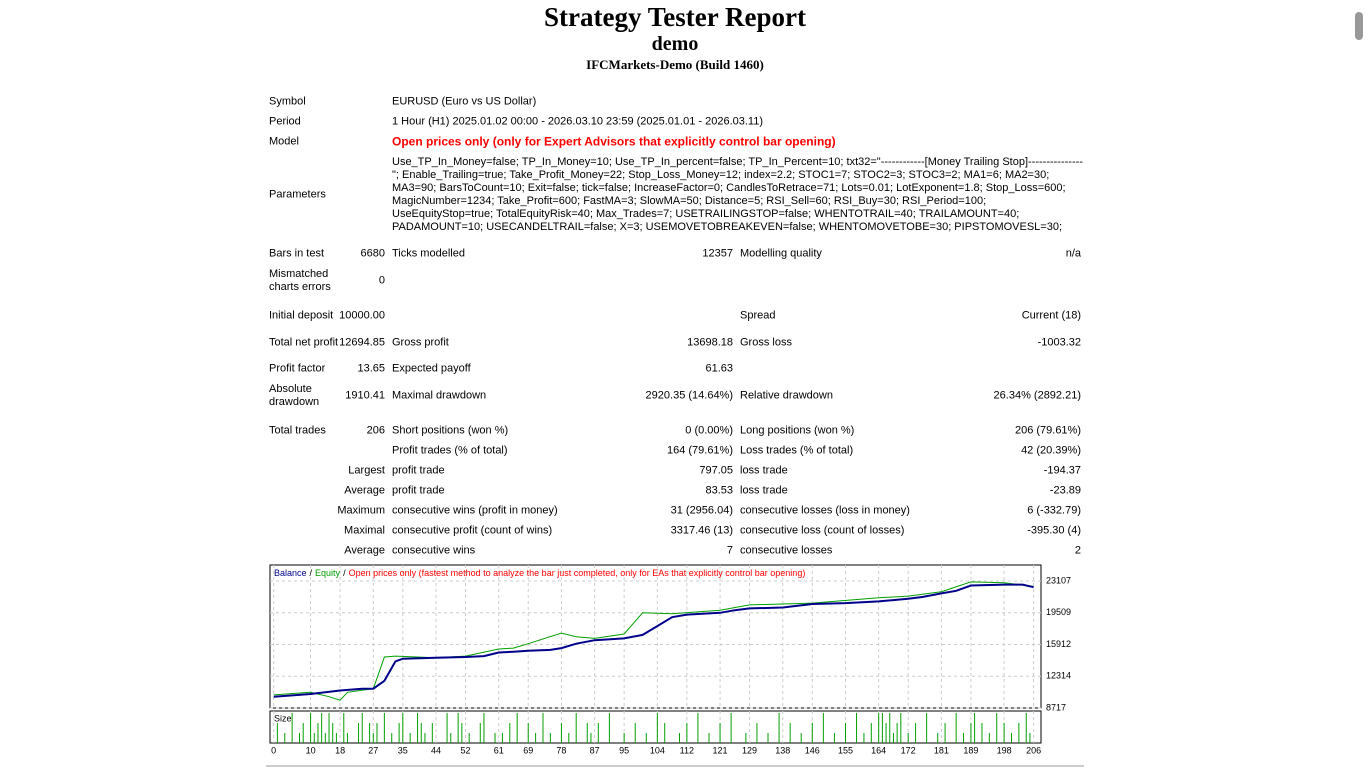 The height and width of the screenshot is (768, 1366). What do you see at coordinates (1054, 530) in the screenshot?
I see `result-value: -395.30 (4)` at bounding box center [1054, 530].